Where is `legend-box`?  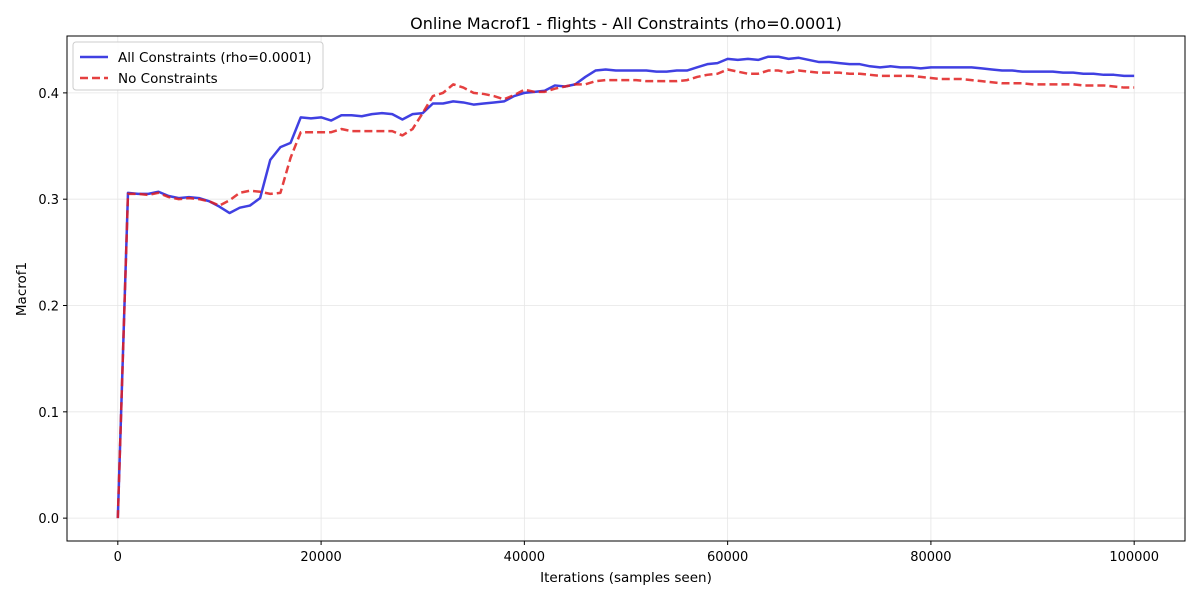
legend-box is located at coordinates (198, 66).